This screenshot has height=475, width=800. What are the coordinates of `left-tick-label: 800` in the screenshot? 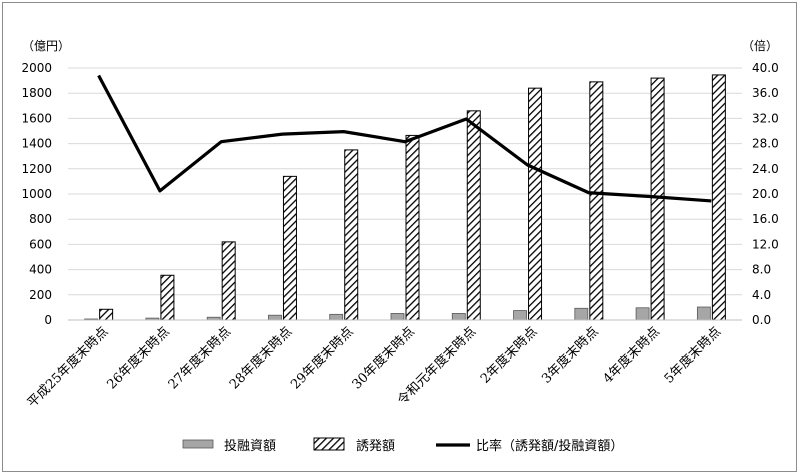 It's located at (40, 219).